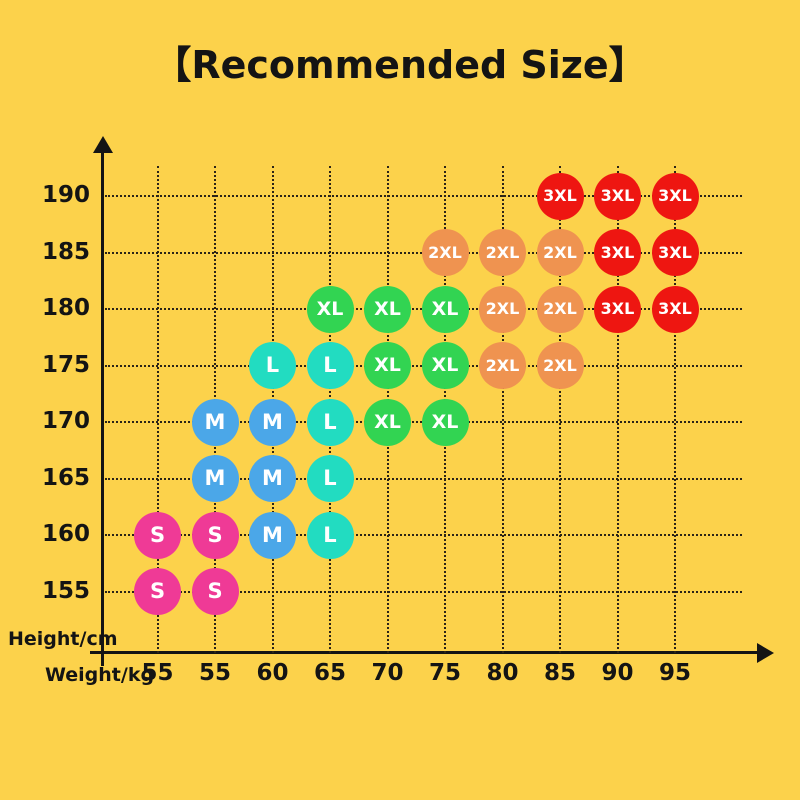 The image size is (800, 800). Describe the element at coordinates (387, 673) in the screenshot. I see `x-tick-label: 70` at that location.